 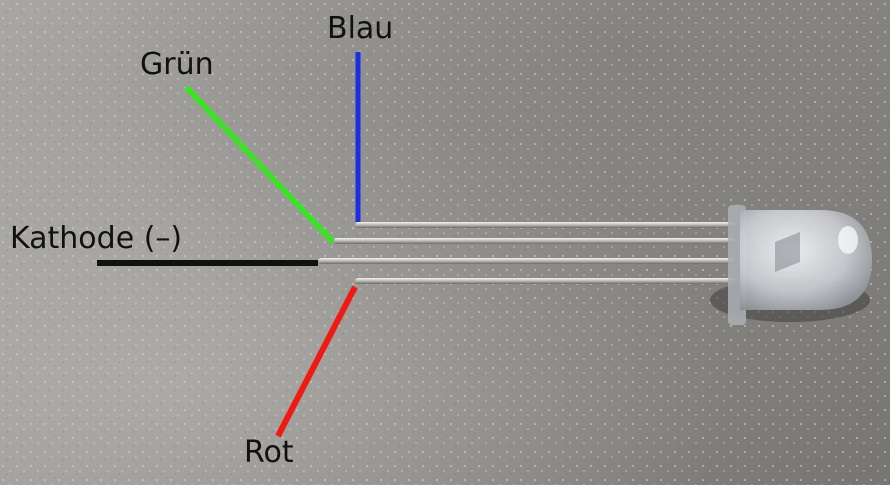 I want to click on leg-red, so click(x=545, y=281).